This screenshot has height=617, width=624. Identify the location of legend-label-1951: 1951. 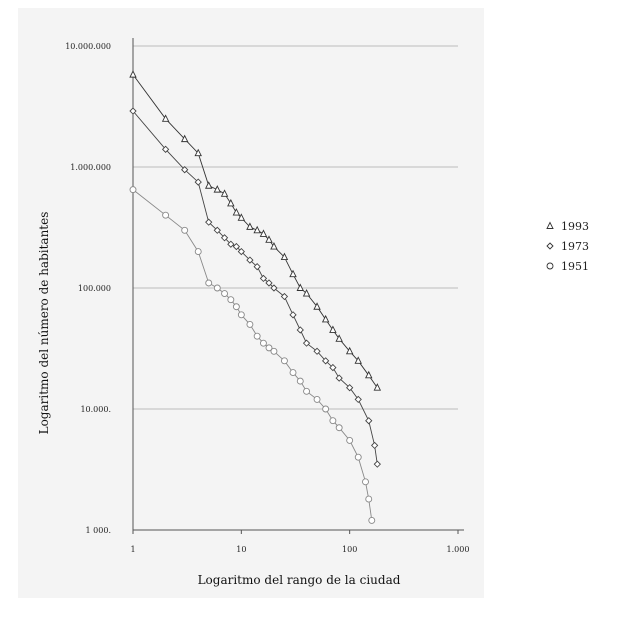
(575, 266).